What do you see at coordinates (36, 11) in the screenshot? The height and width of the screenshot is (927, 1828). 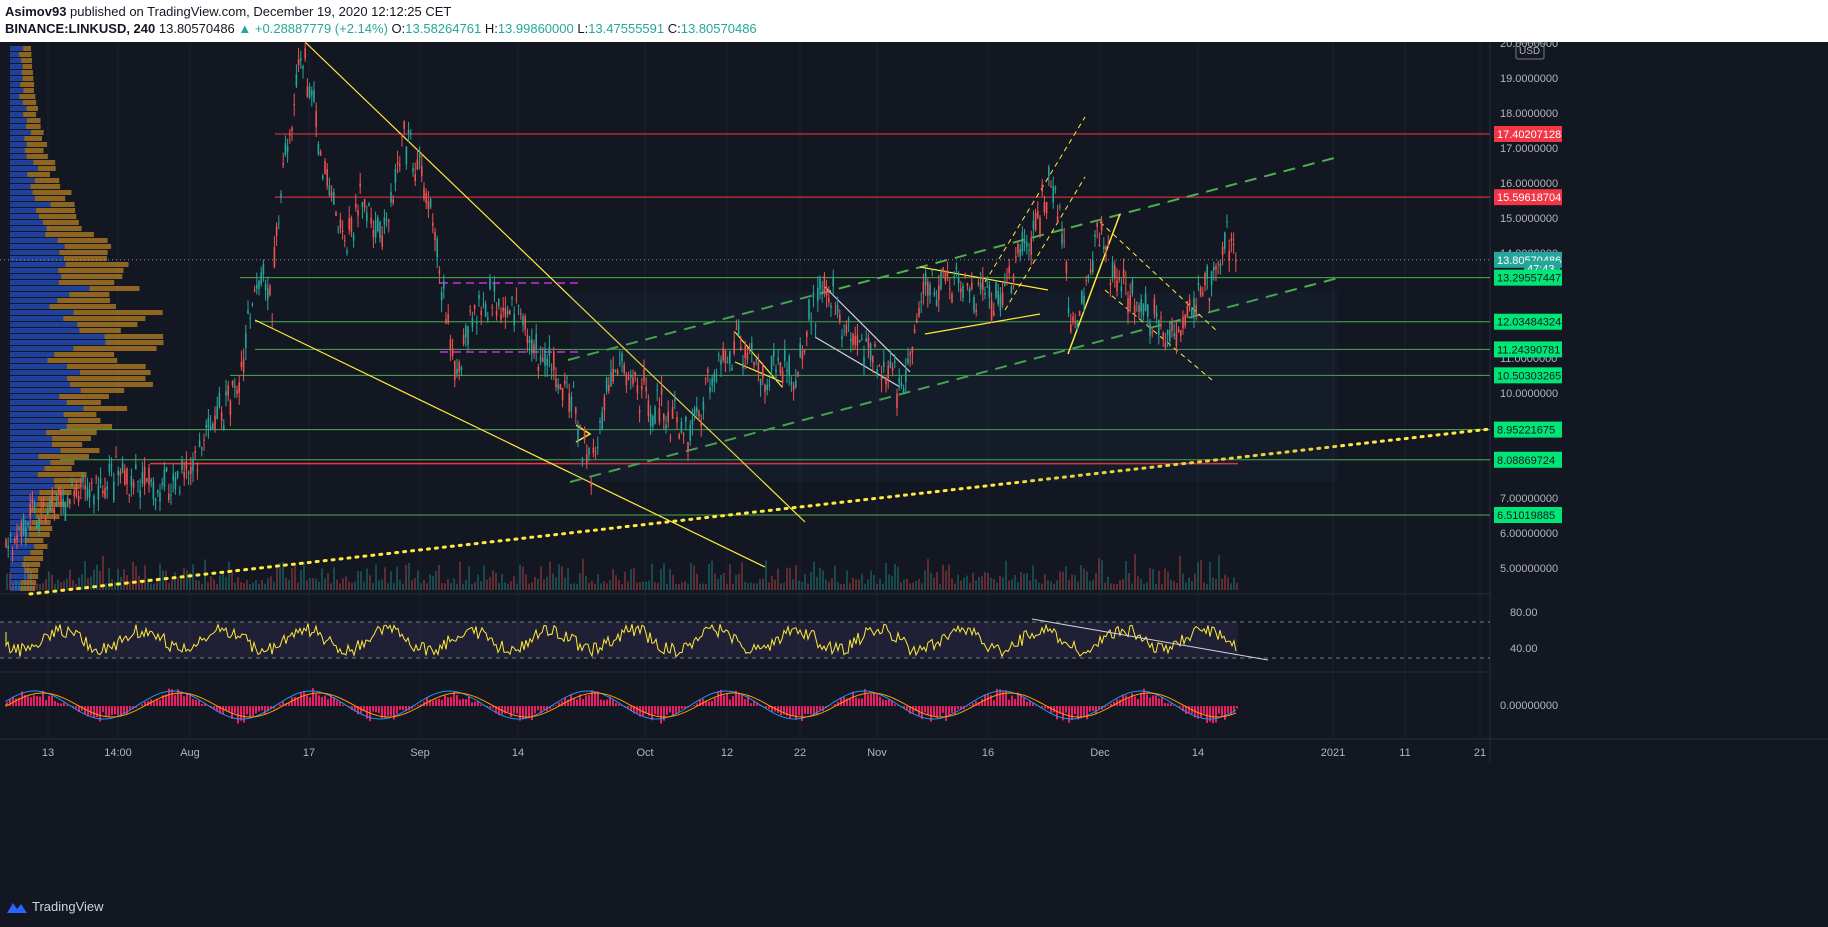 I see `author-name: Asimov93` at bounding box center [36, 11].